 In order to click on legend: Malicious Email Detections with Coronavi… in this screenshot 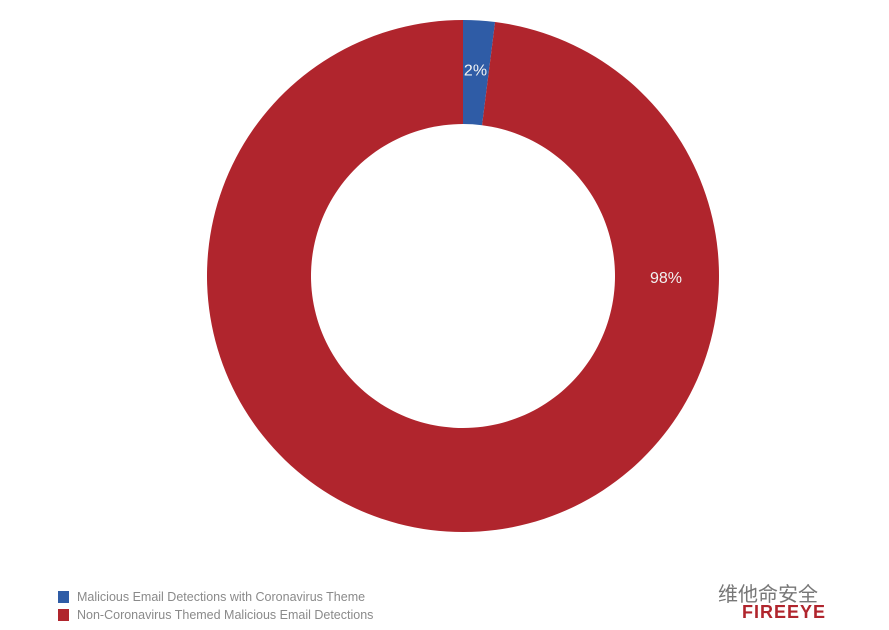, I will do `click(215, 606)`.